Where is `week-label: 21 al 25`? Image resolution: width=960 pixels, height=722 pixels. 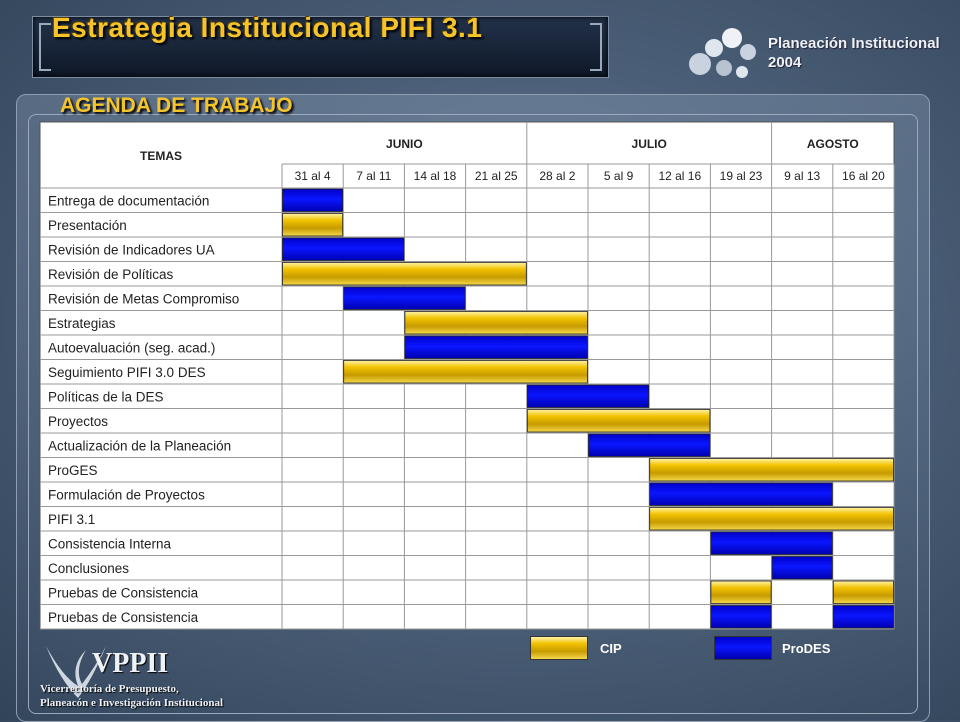
week-label: 21 al 25 is located at coordinates (496, 176).